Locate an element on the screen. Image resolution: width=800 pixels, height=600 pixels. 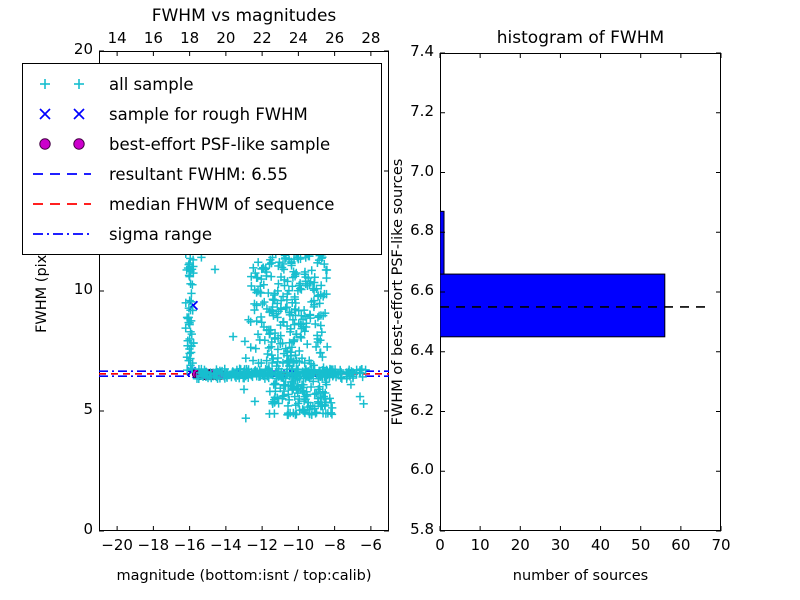
right-panel-y-tick-label: 6.4 is located at coordinates (422, 349).